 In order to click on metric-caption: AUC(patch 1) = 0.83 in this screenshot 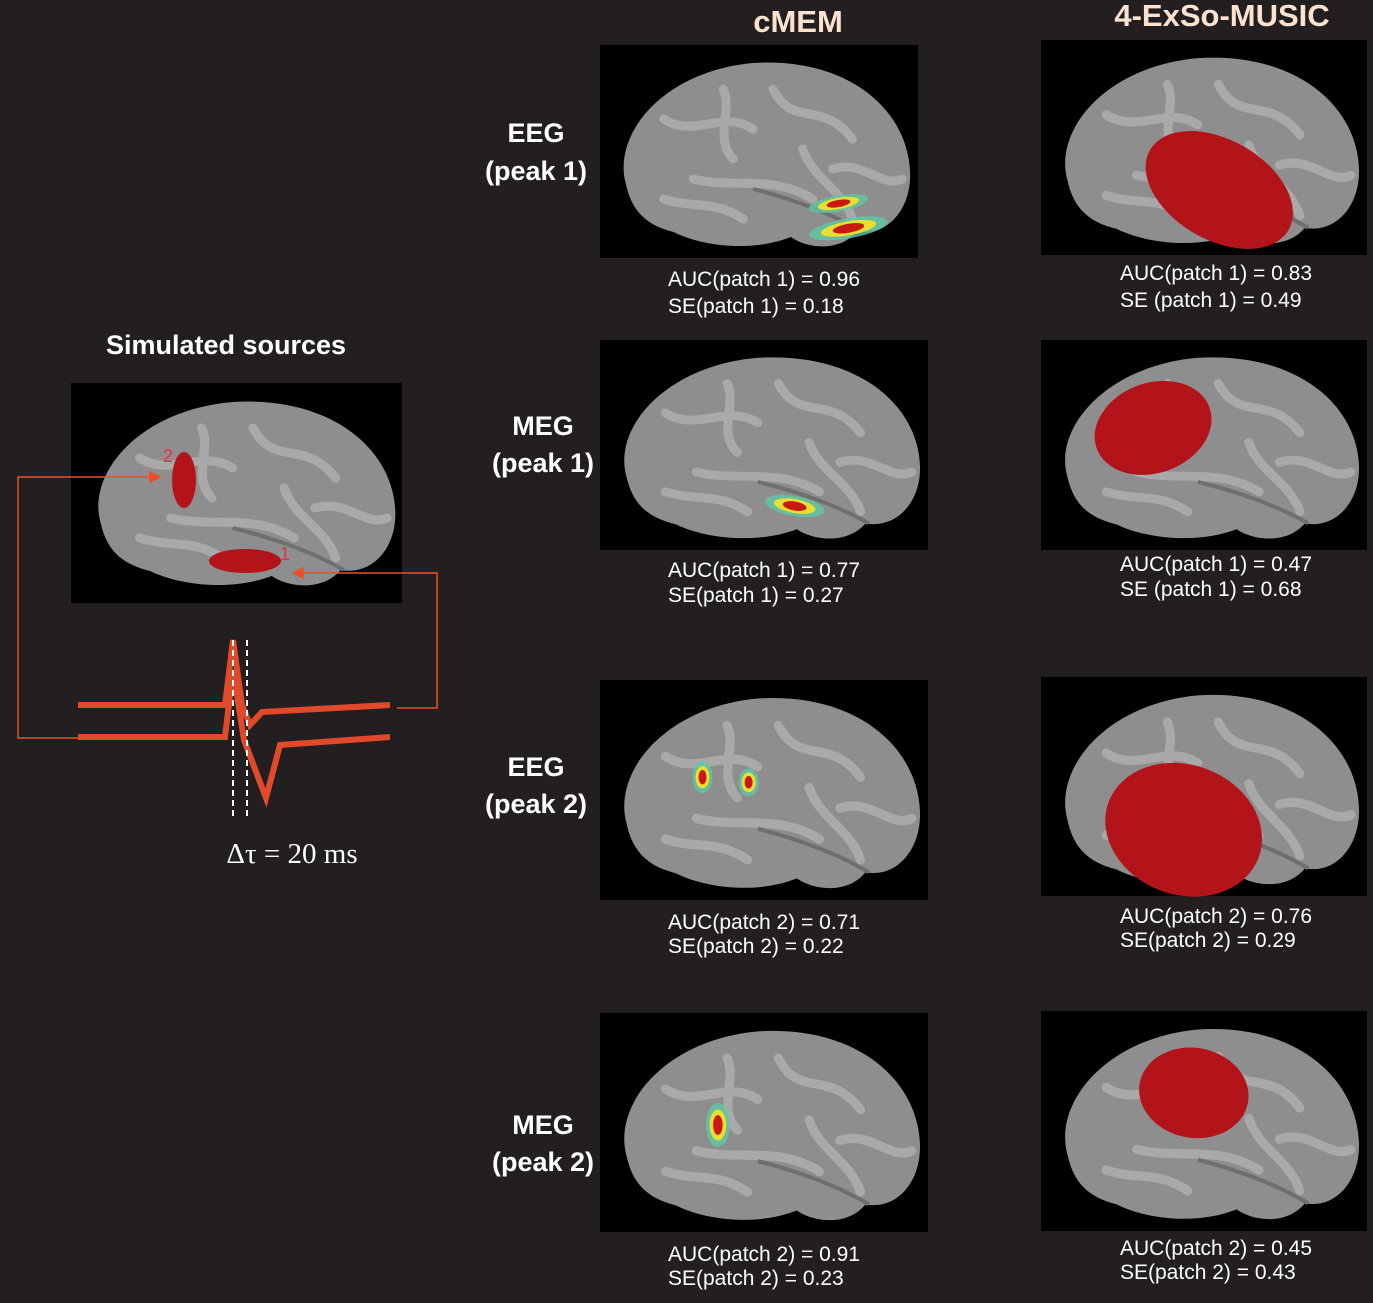, I will do `click(1216, 273)`.